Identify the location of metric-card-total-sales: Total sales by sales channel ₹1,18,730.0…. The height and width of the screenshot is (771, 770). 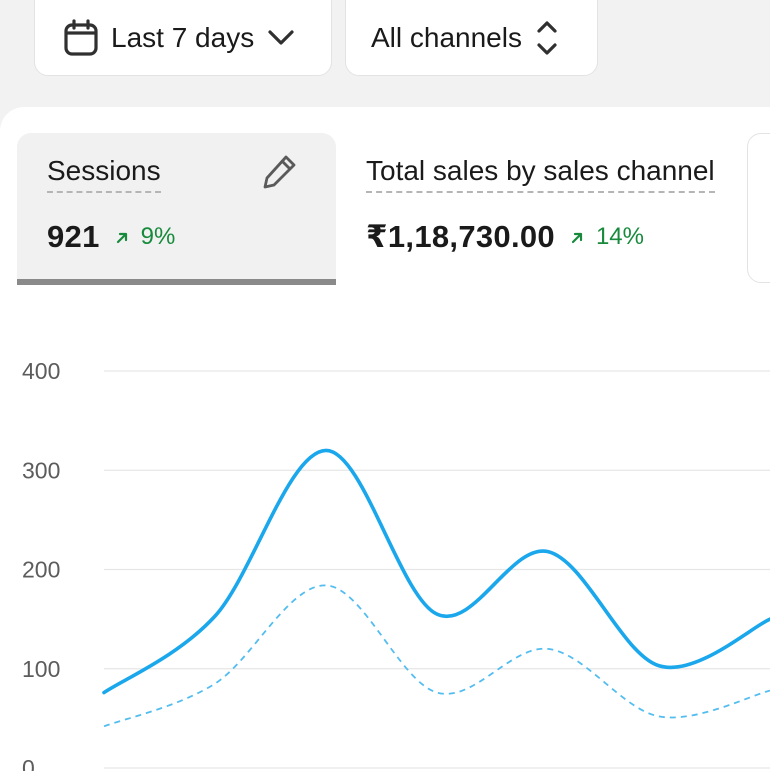
(561, 209).